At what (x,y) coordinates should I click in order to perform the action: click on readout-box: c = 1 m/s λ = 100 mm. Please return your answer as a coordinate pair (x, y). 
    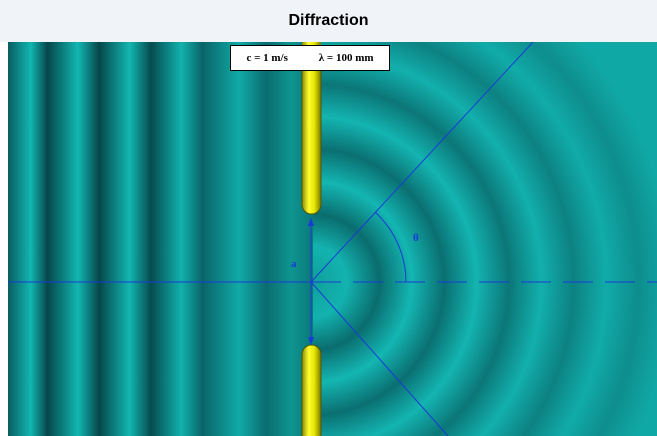
    Looking at the image, I should click on (310, 58).